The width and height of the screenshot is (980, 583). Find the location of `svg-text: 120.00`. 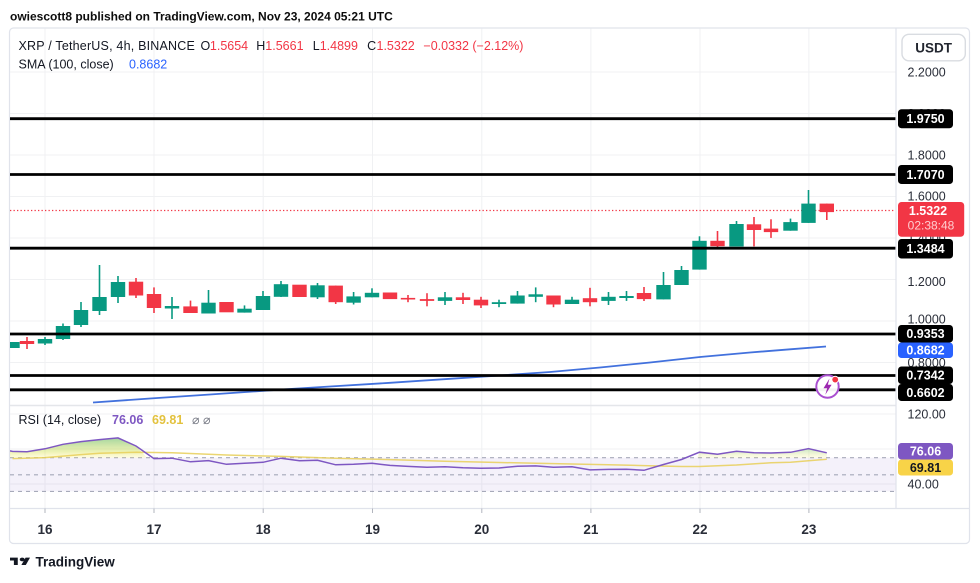

svg-text: 120.00 is located at coordinates (927, 414).